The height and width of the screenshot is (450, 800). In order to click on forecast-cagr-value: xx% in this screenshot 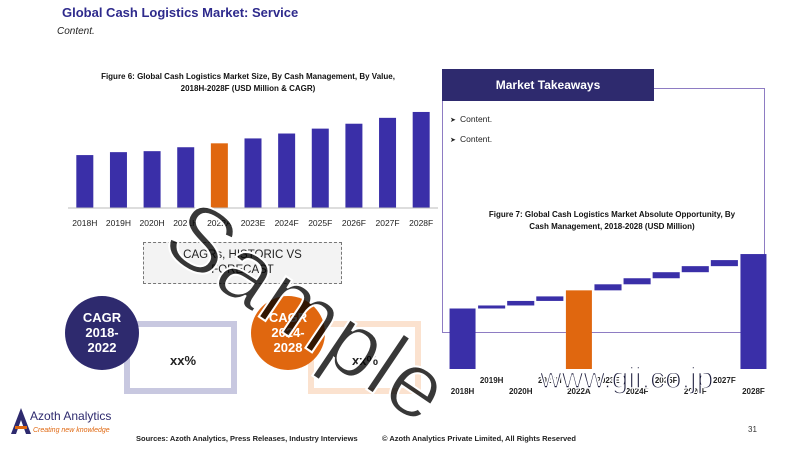, I will do `click(365, 360)`.